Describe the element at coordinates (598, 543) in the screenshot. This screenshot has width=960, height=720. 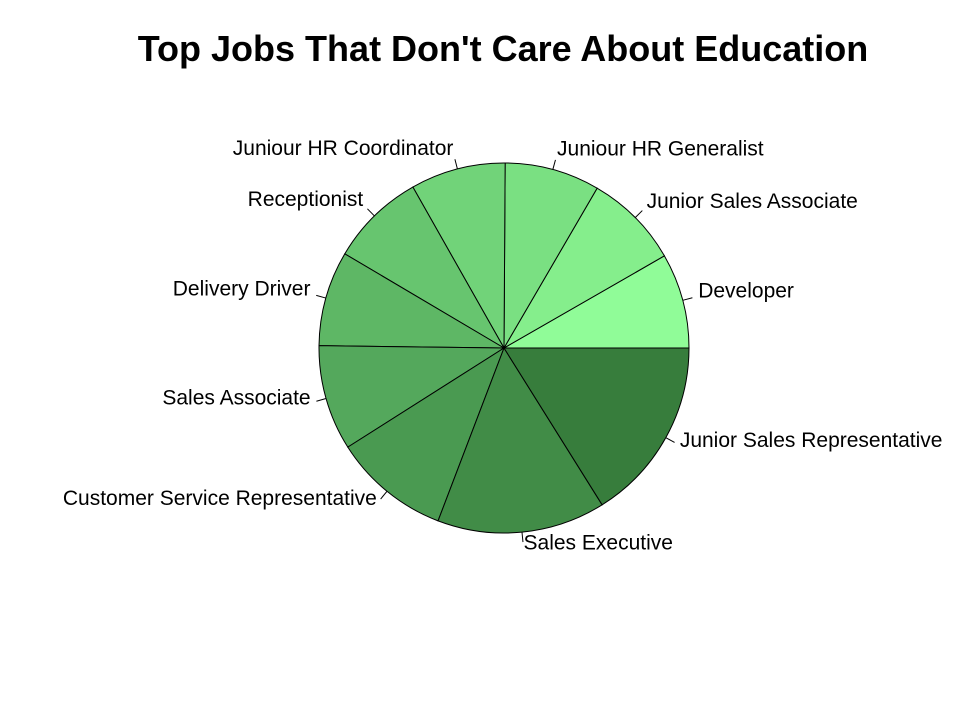
I see `slice-label-sales-executive: Sales Executive` at that location.